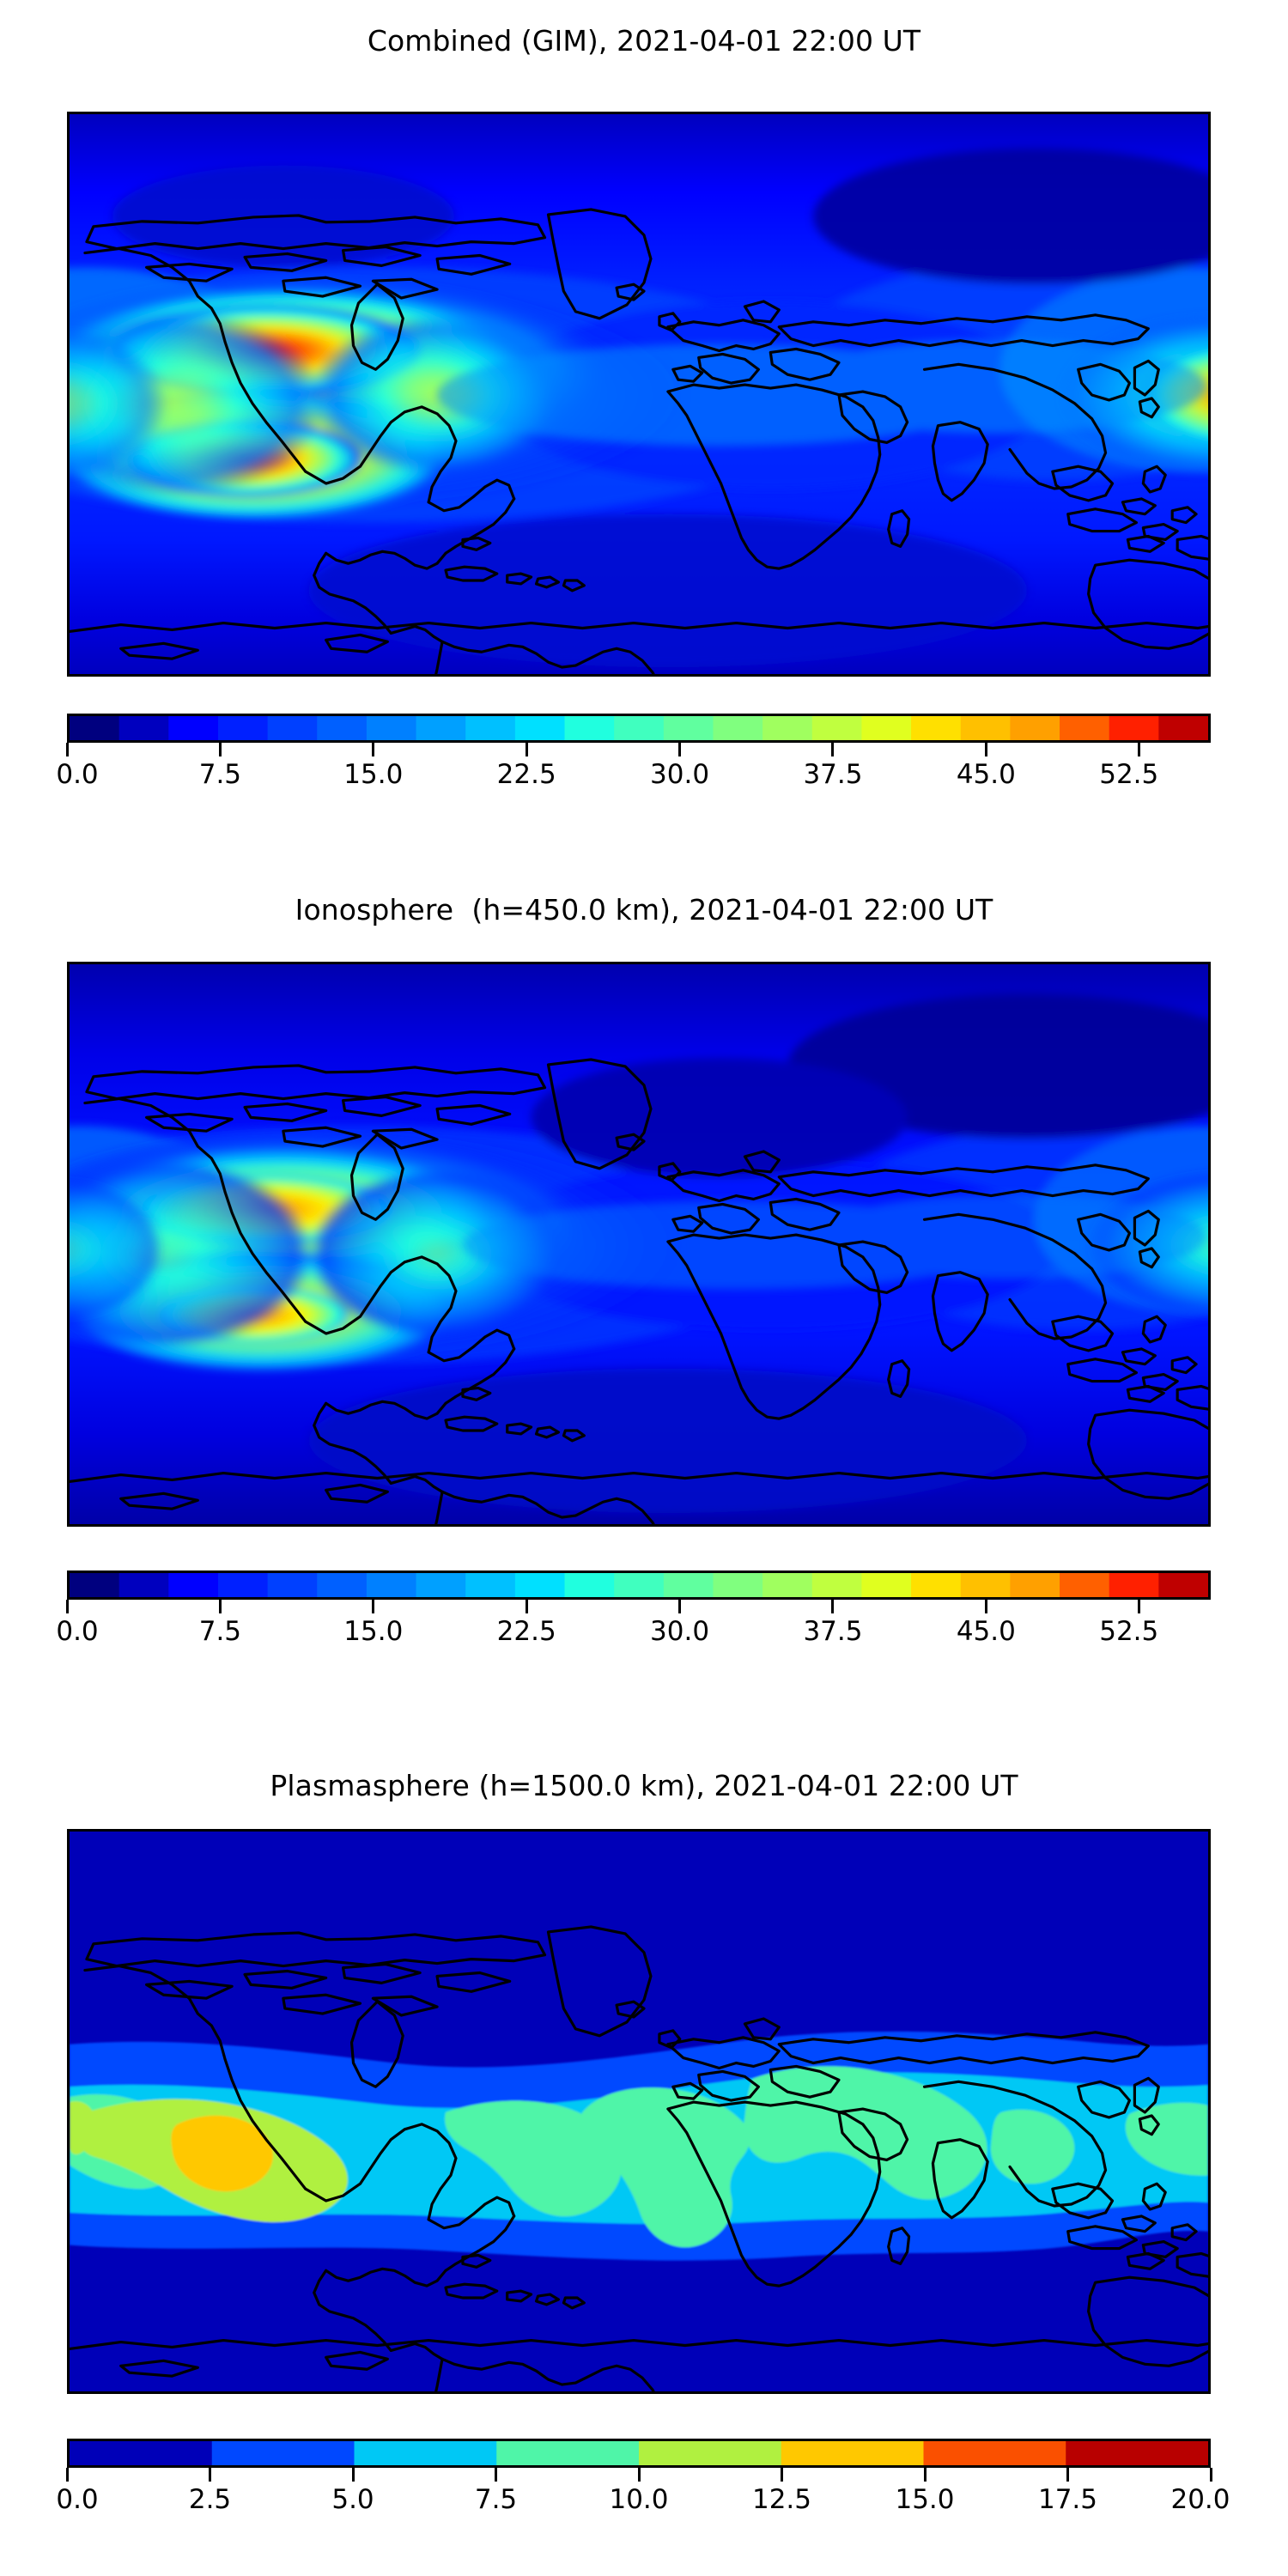 This screenshot has height=2576, width=1288. I want to click on colorbar-canvas-ionosphere, so click(639, 1585).